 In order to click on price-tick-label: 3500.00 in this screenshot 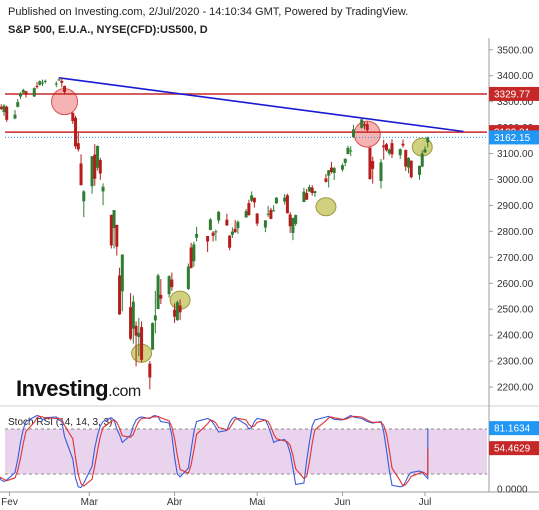, I will do `click(515, 50)`.